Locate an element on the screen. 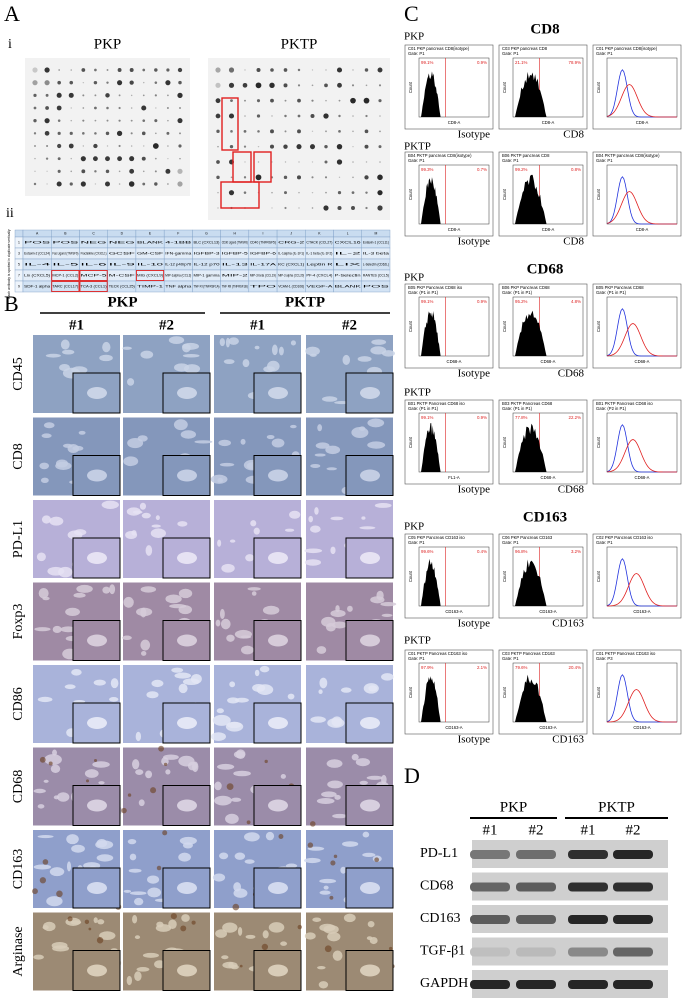 The image size is (685, 1004). array-membrane is located at coordinates (107, 127).